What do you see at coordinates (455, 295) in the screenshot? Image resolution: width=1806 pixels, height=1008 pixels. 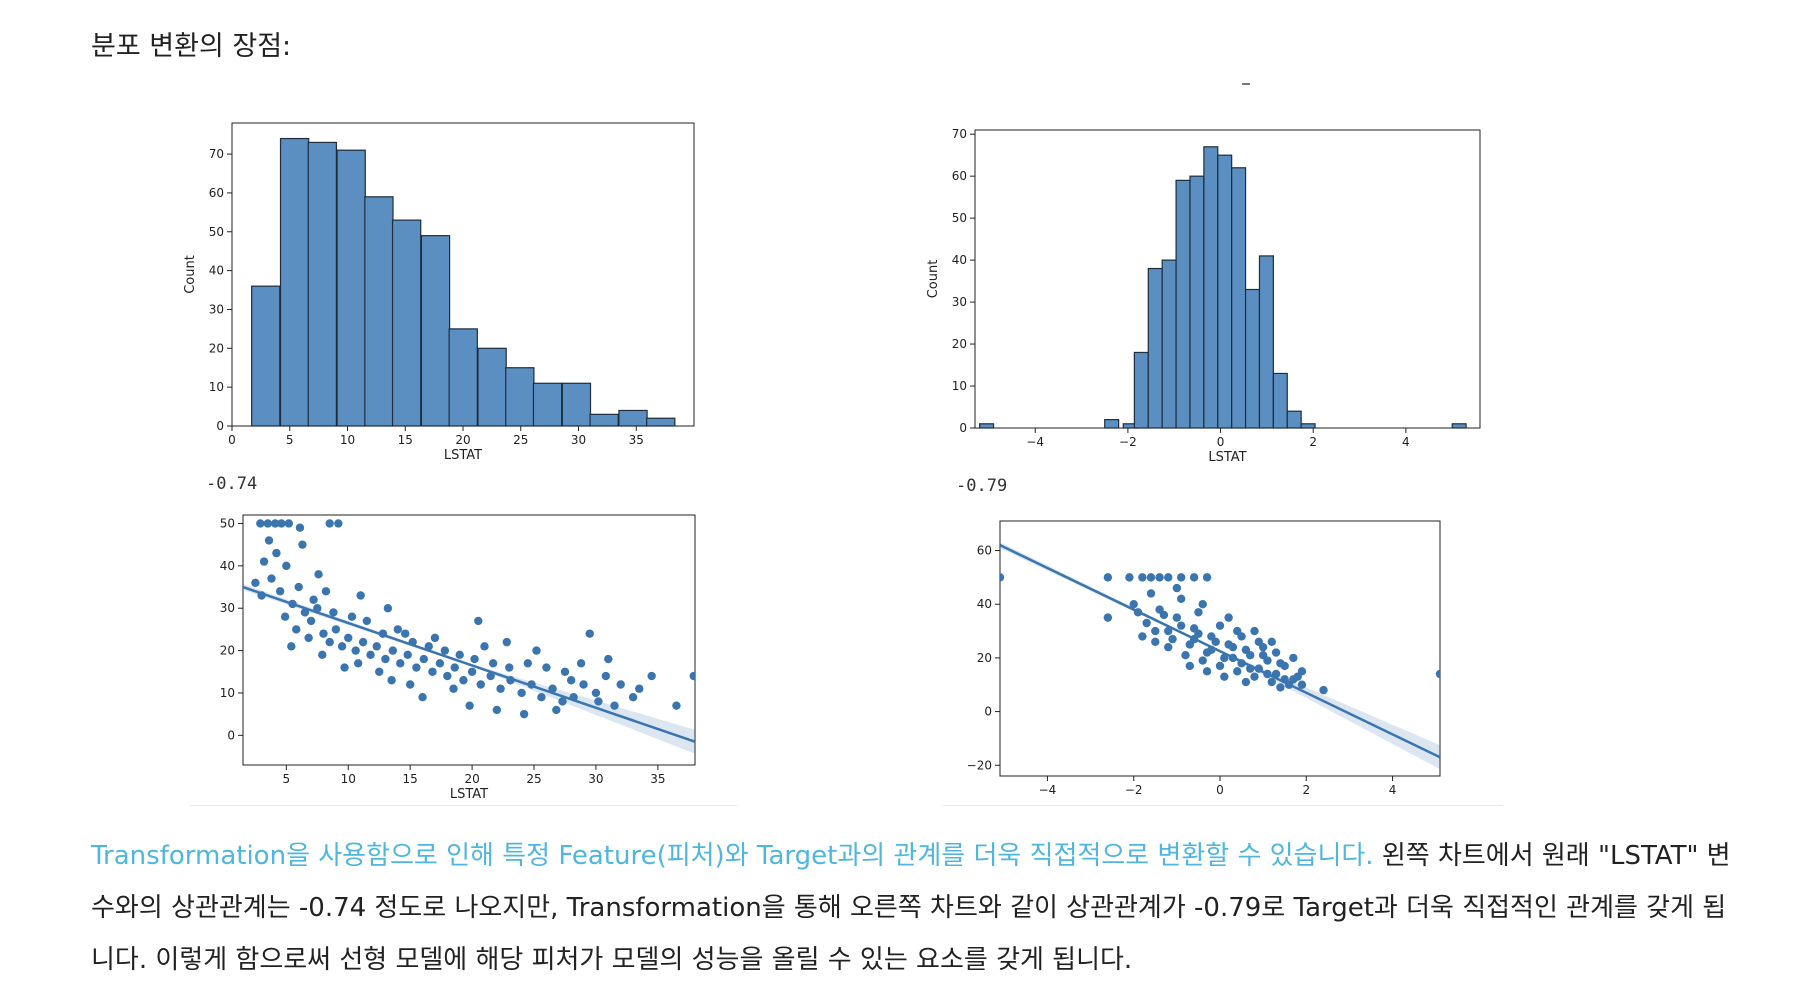 I see `histogram-original: 0 5 10 15 20 25 30 35 0 10 20 30 40 50 60 70 LSTAT Count` at bounding box center [455, 295].